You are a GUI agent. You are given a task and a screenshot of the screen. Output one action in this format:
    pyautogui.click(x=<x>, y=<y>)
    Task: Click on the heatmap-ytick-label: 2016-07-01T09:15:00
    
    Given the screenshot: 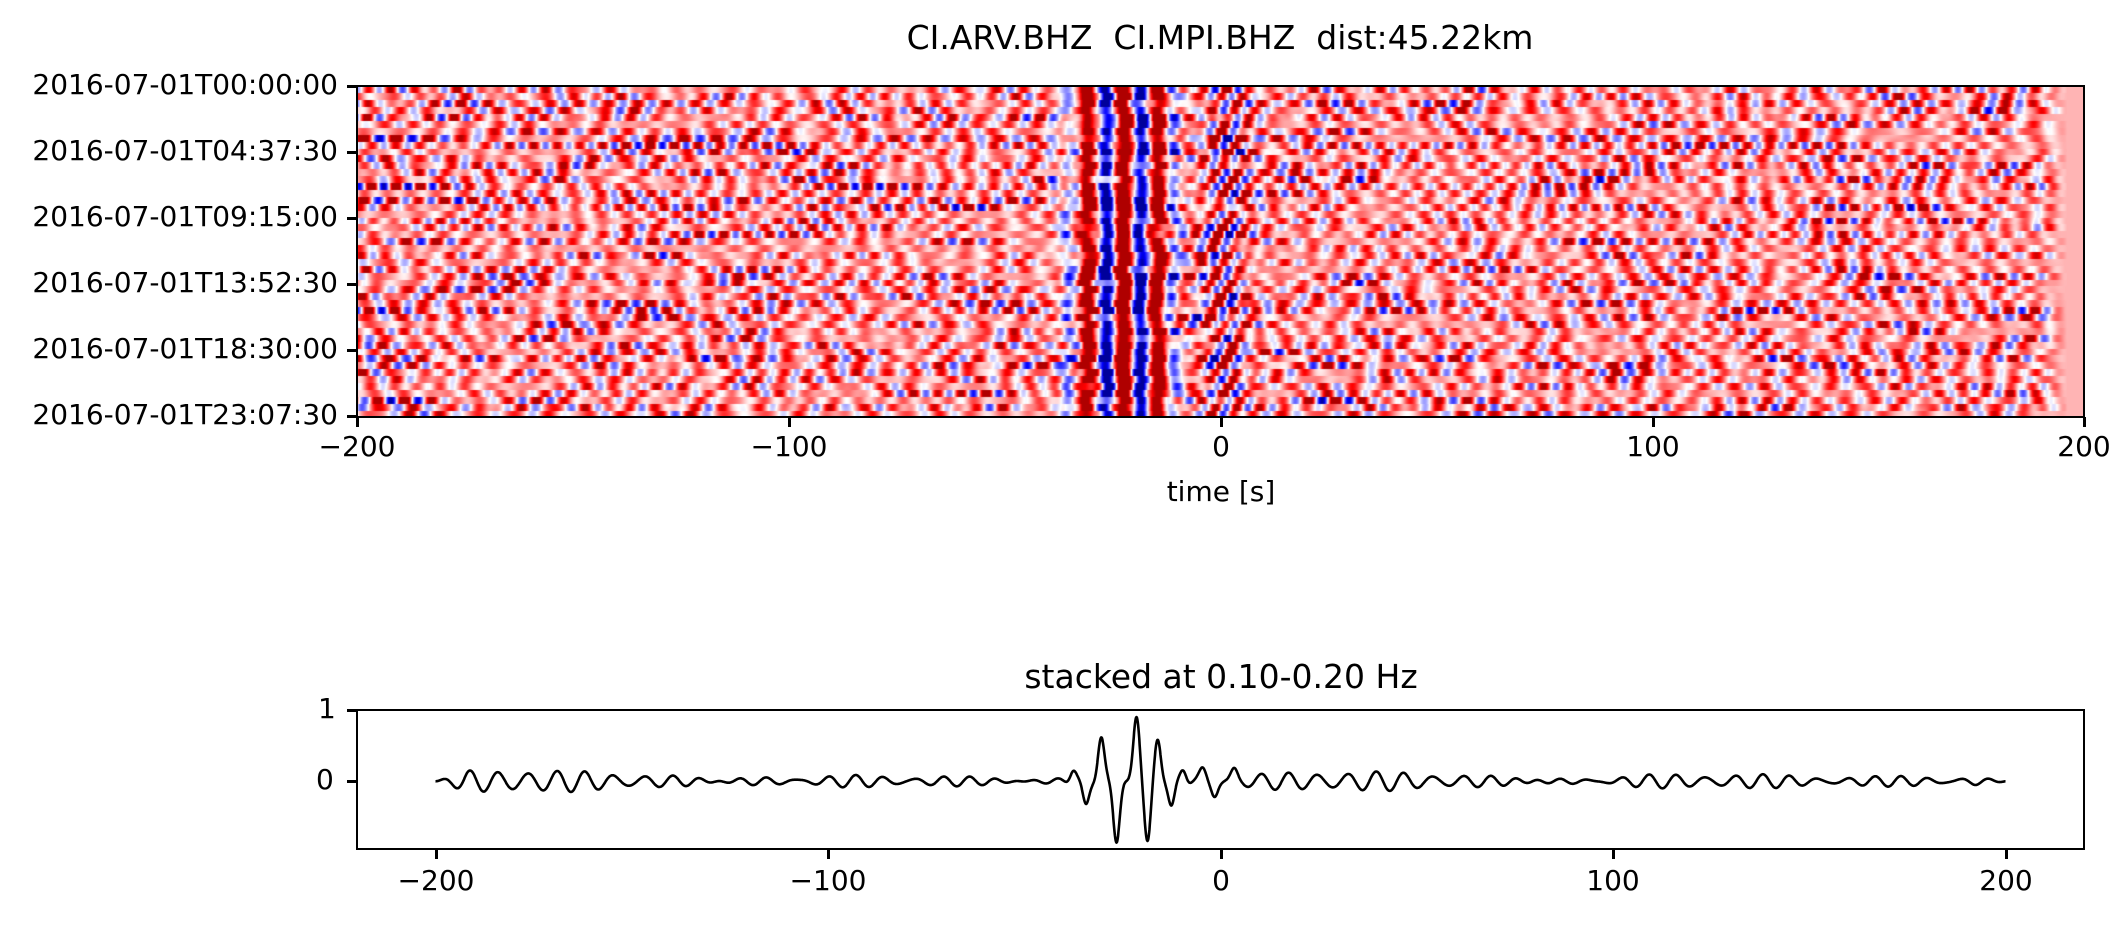 What is the action you would take?
    pyautogui.click(x=185, y=216)
    